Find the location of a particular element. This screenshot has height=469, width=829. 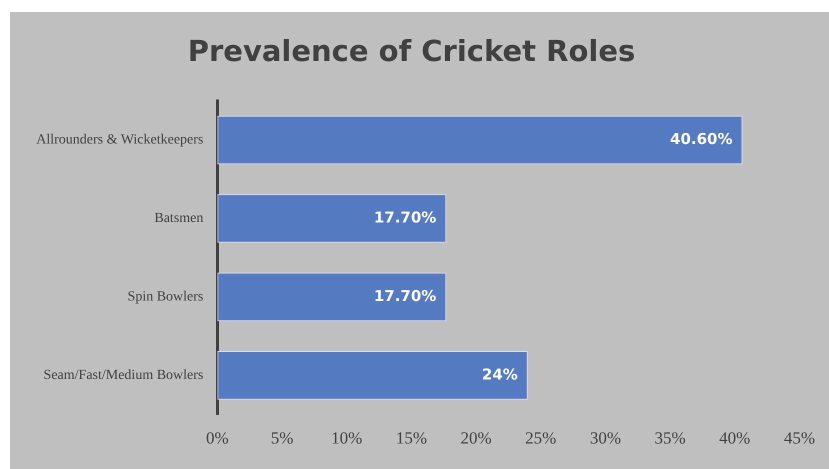

data-label: 24% is located at coordinates (500, 374).